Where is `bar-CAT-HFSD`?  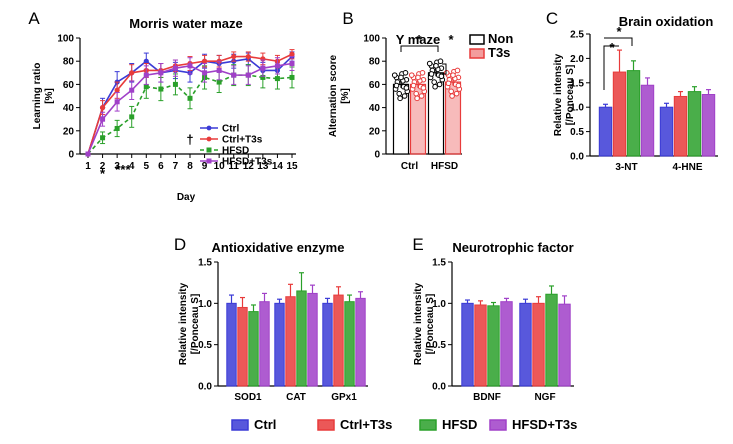 bar-CAT-HFSD is located at coordinates (301, 338).